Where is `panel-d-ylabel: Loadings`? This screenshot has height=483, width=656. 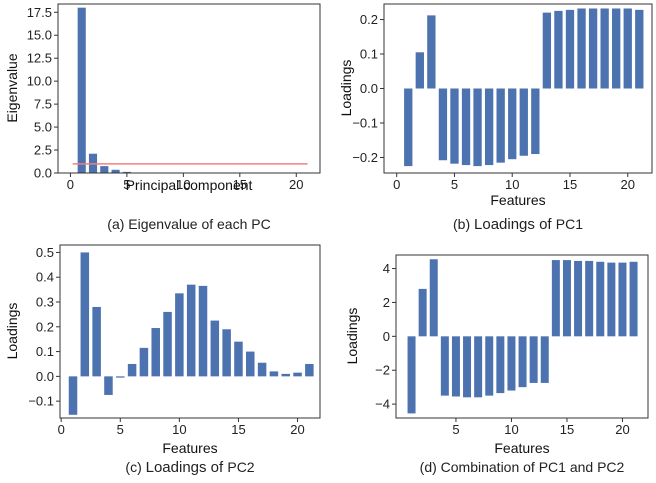 panel-d-ylabel: Loadings is located at coordinates (352, 336).